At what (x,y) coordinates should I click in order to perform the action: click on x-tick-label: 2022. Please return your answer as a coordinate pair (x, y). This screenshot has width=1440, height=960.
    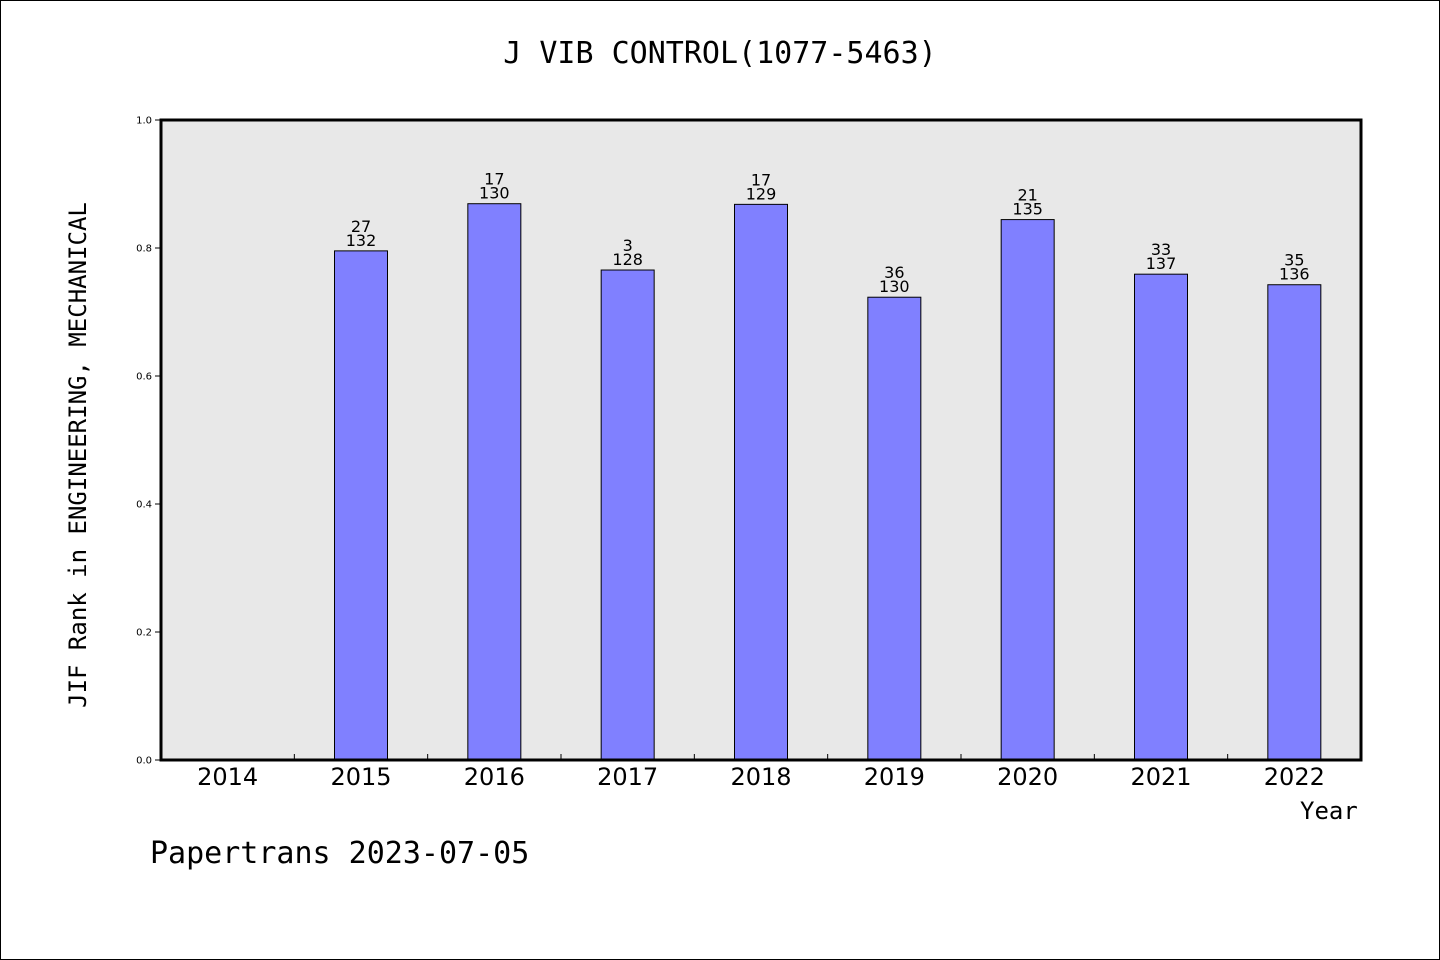
    Looking at the image, I should click on (1294, 777).